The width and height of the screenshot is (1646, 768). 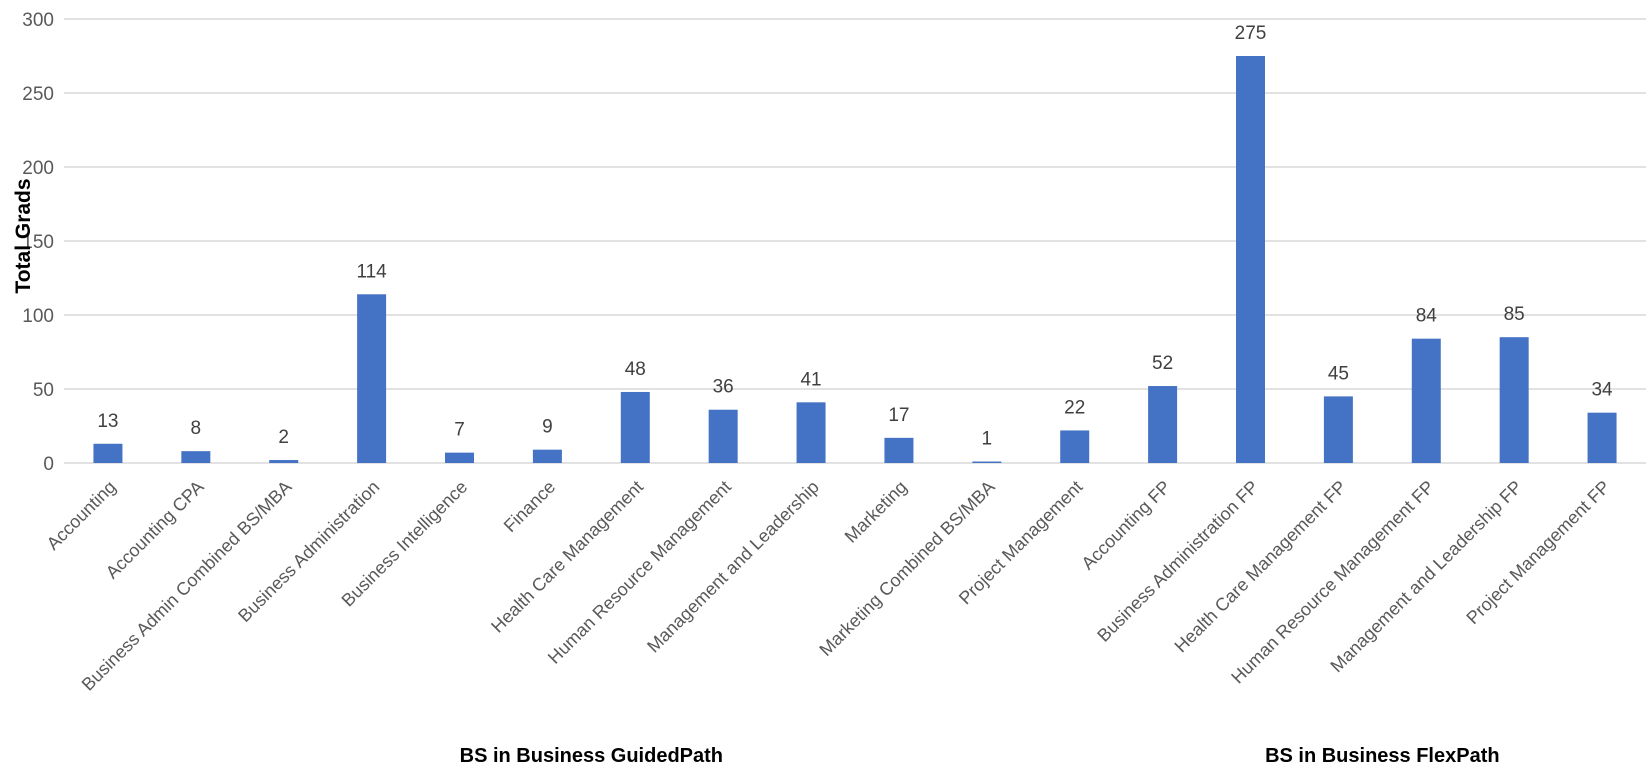 I want to click on data-label: 7, so click(x=459, y=430).